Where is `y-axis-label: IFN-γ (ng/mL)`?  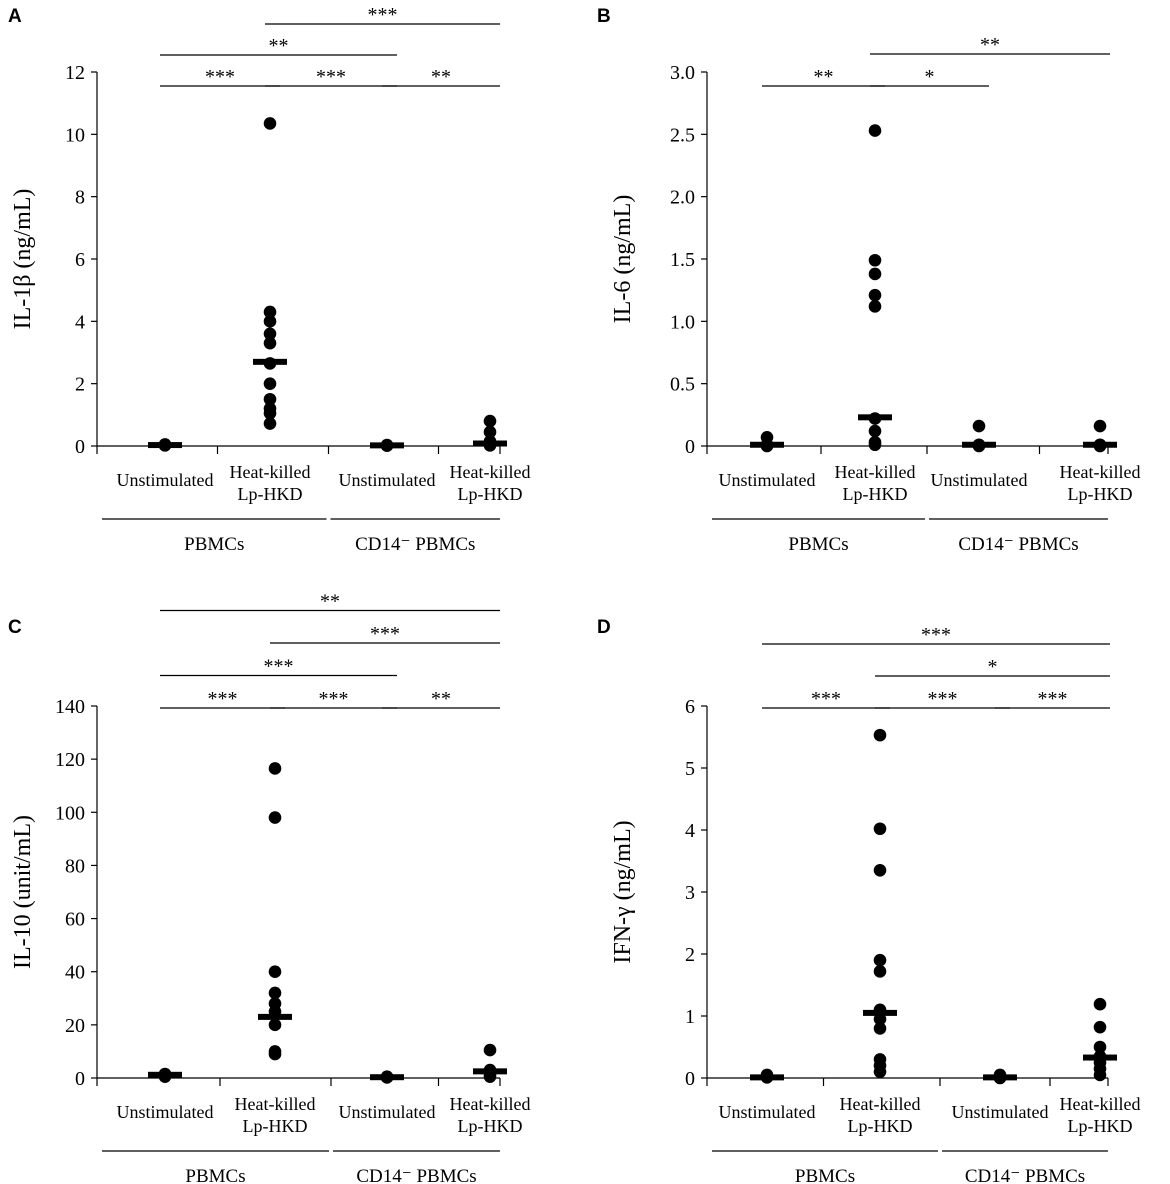
y-axis-label: IFN-γ (ng/mL) is located at coordinates (623, 891).